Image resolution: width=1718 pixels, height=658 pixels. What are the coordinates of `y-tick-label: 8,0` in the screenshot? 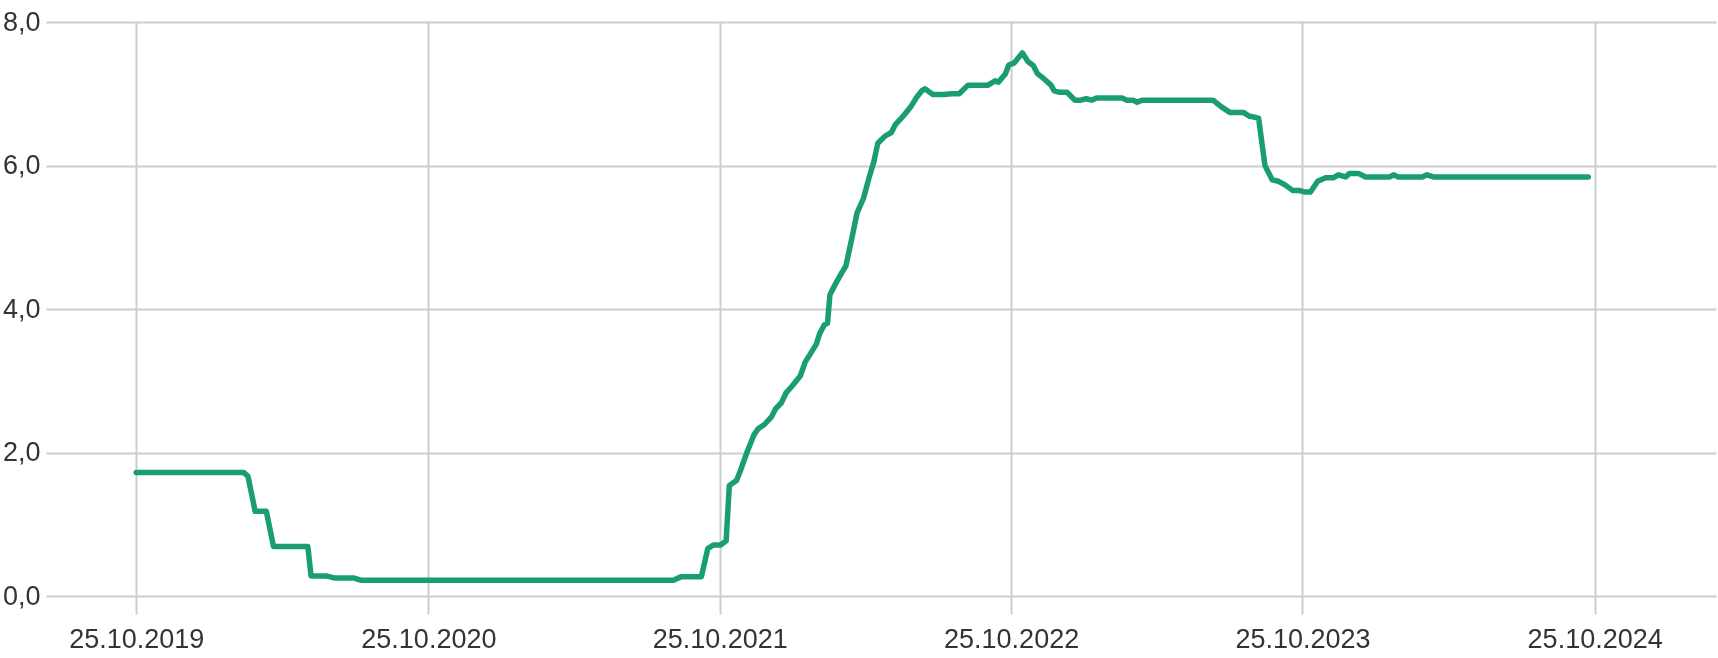 It's located at (21, 21).